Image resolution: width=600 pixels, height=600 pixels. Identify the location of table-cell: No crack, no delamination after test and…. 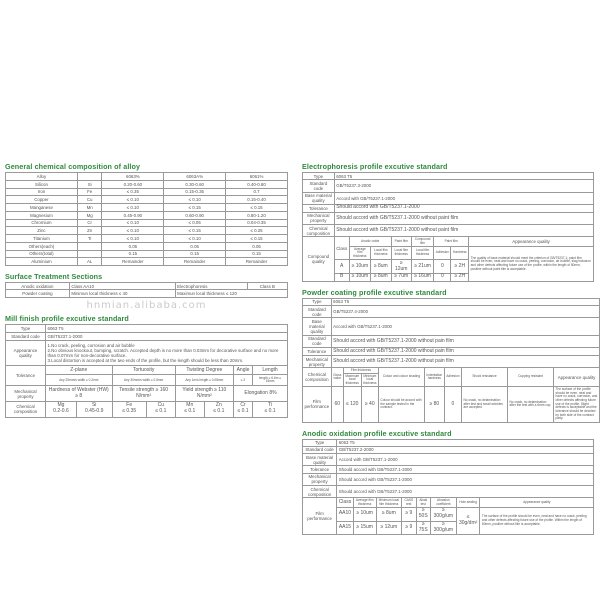
(484, 404).